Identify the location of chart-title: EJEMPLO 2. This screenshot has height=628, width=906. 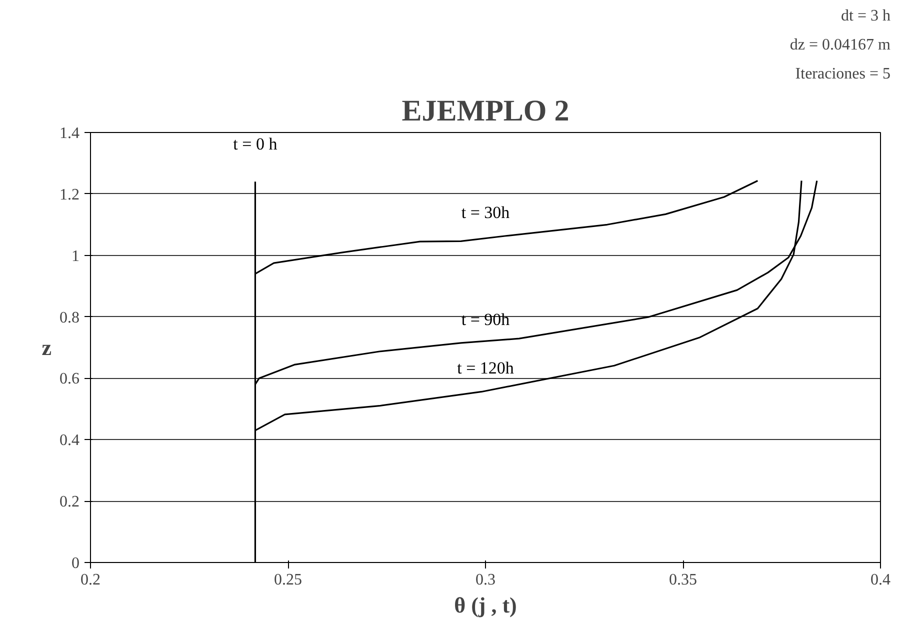
(486, 111).